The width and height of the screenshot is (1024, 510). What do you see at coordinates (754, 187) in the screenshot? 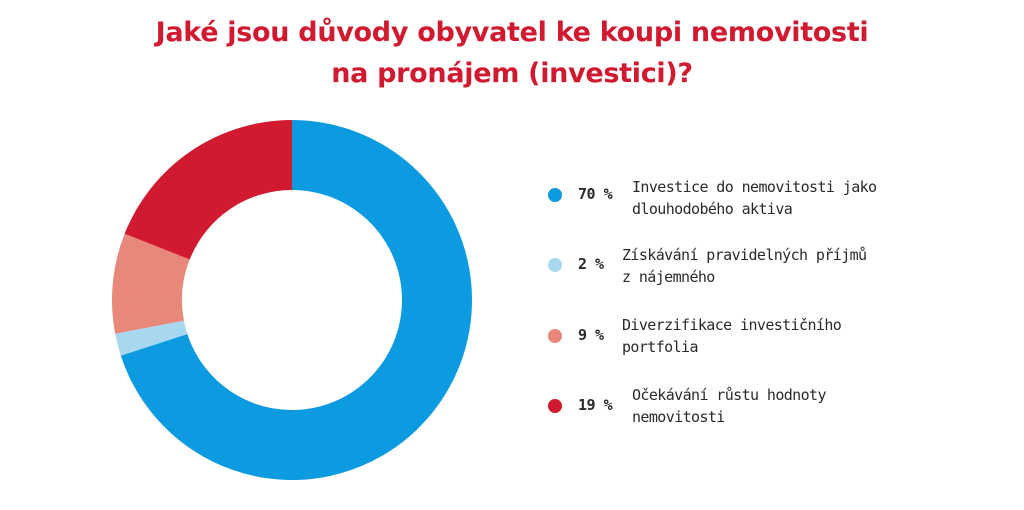
I see `legend-label-line: Investice do nemovitosti jako` at bounding box center [754, 187].